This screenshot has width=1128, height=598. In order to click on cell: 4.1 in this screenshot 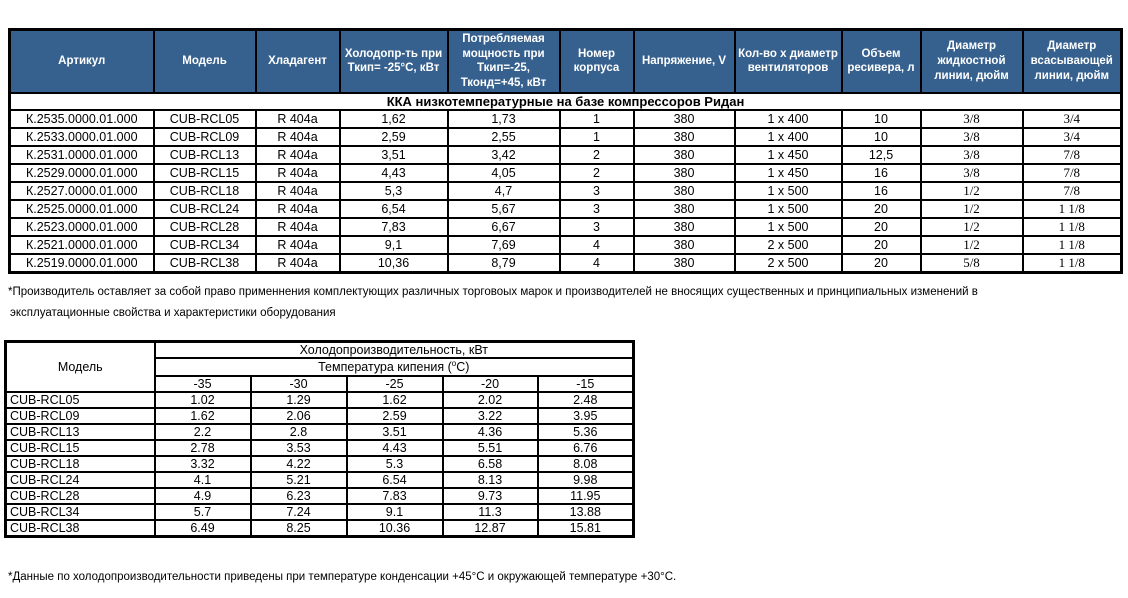, I will do `click(202, 480)`.